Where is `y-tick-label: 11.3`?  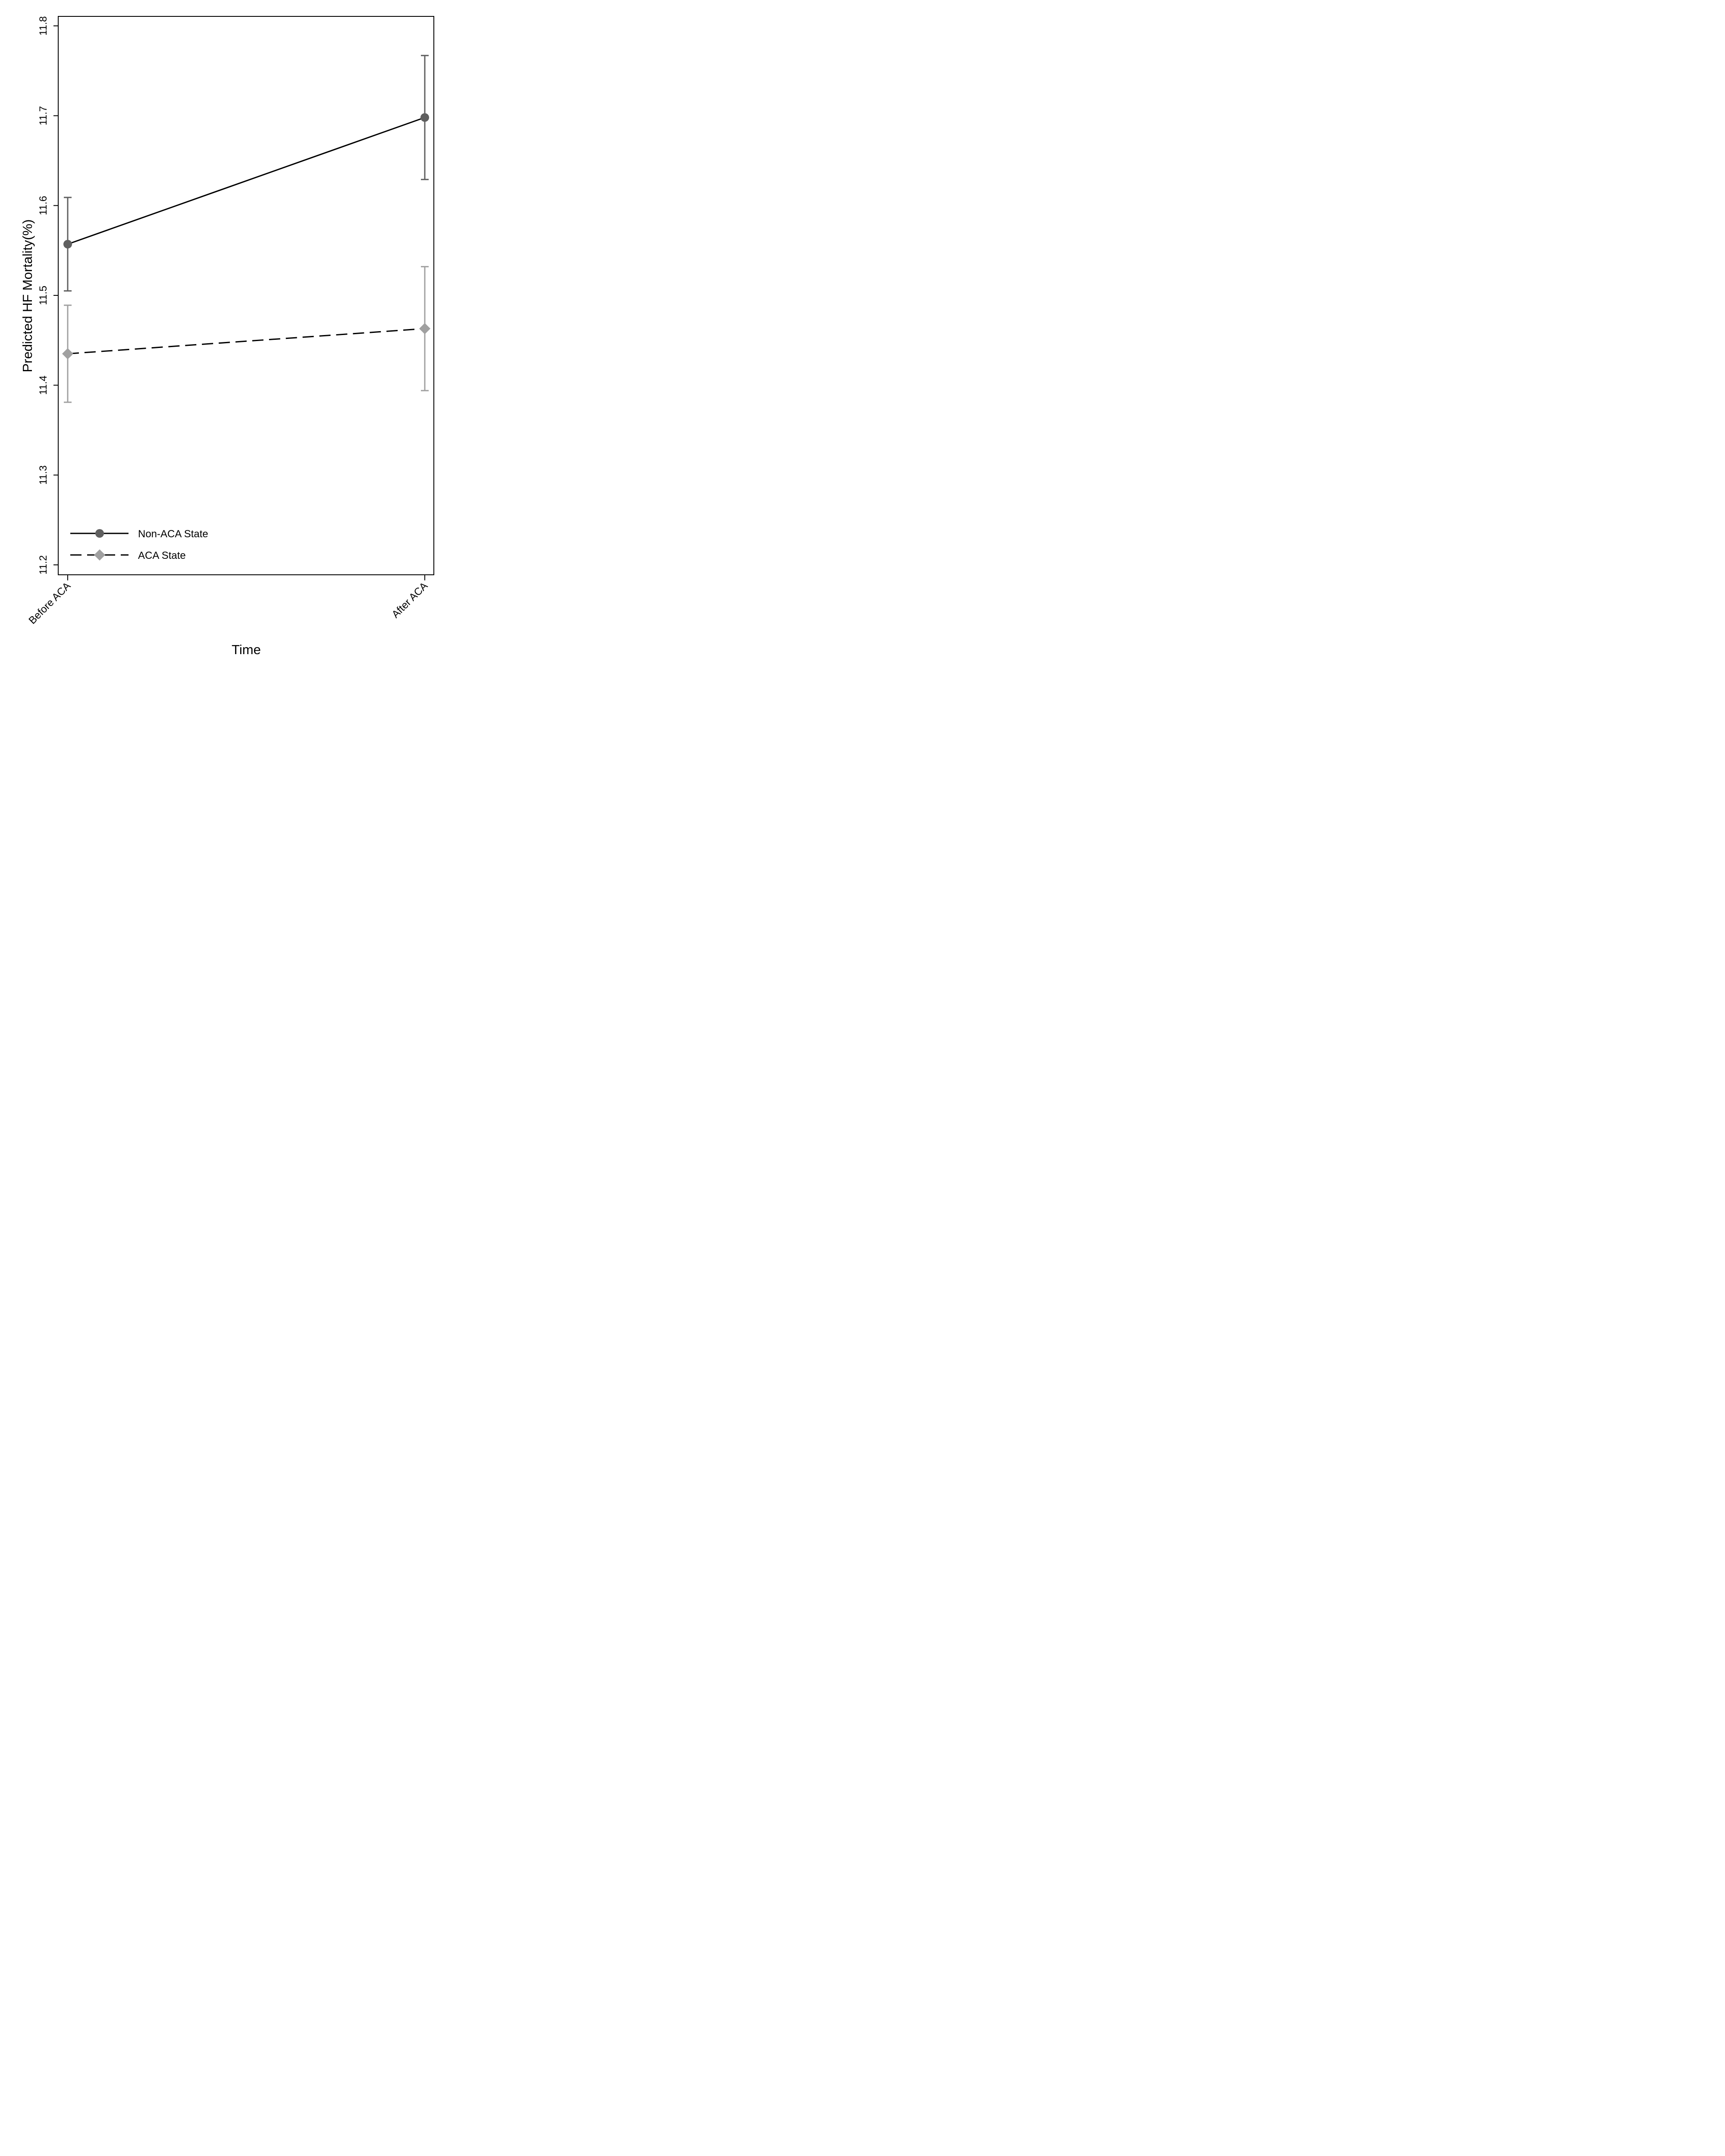
y-tick-label: 11.3 is located at coordinates (44, 475).